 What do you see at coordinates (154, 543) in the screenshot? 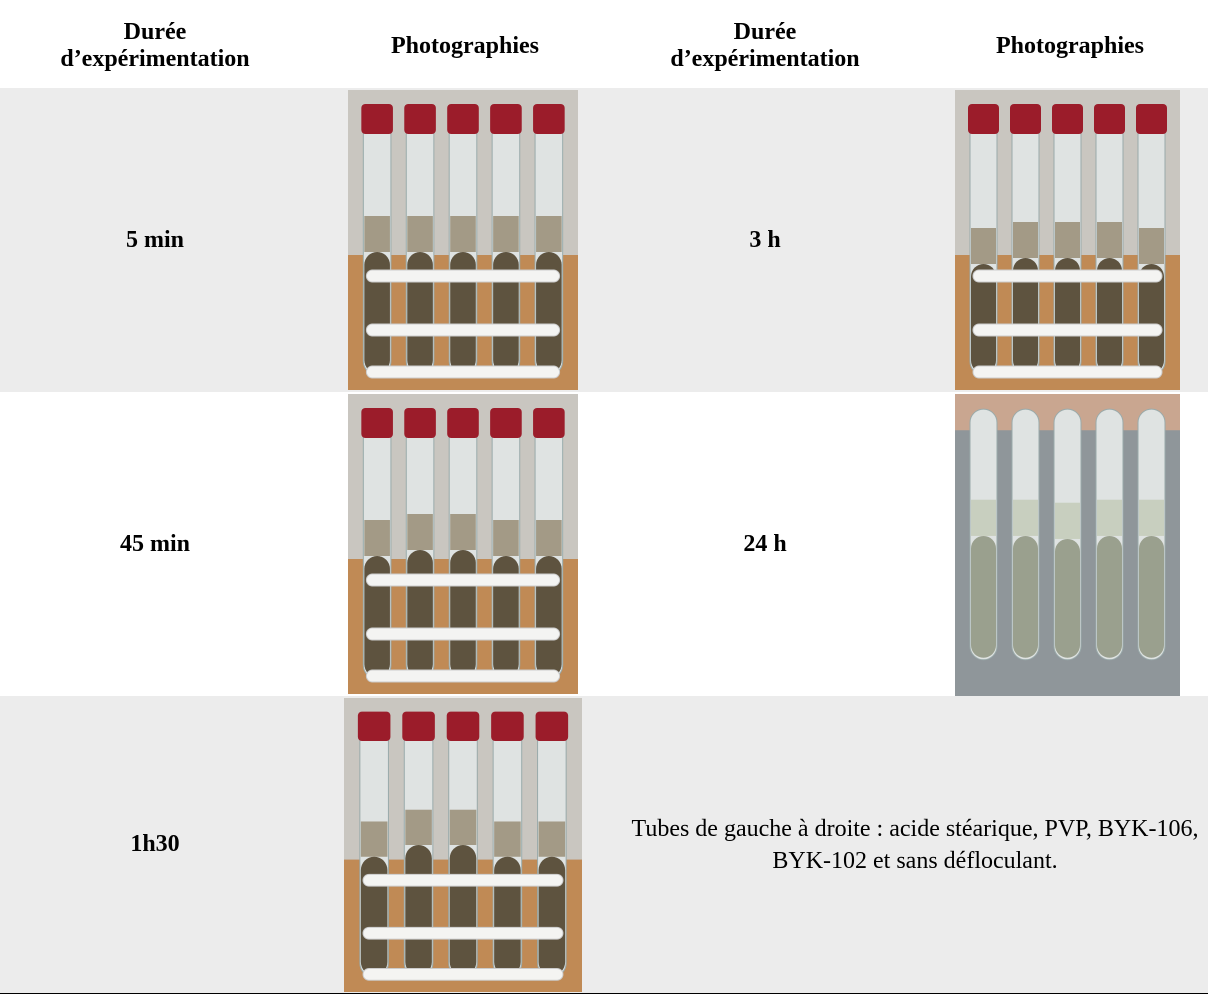
I see `duration: 45 min` at bounding box center [154, 543].